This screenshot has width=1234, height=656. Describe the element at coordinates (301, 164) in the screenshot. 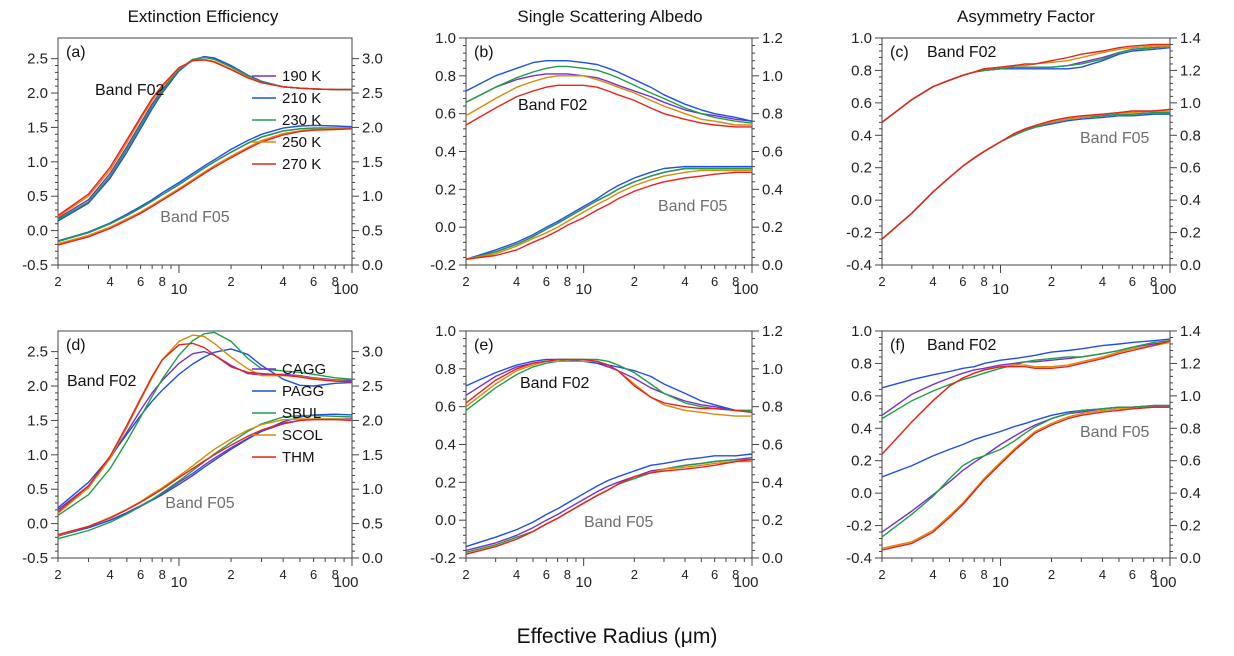

I see `legend-label: 270 K` at that location.